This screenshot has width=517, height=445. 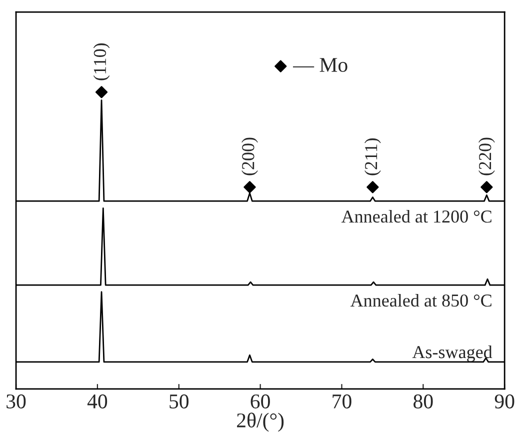 What do you see at coordinates (421, 300) in the screenshot?
I see `series-label: Annealed at 850 °C` at bounding box center [421, 300].